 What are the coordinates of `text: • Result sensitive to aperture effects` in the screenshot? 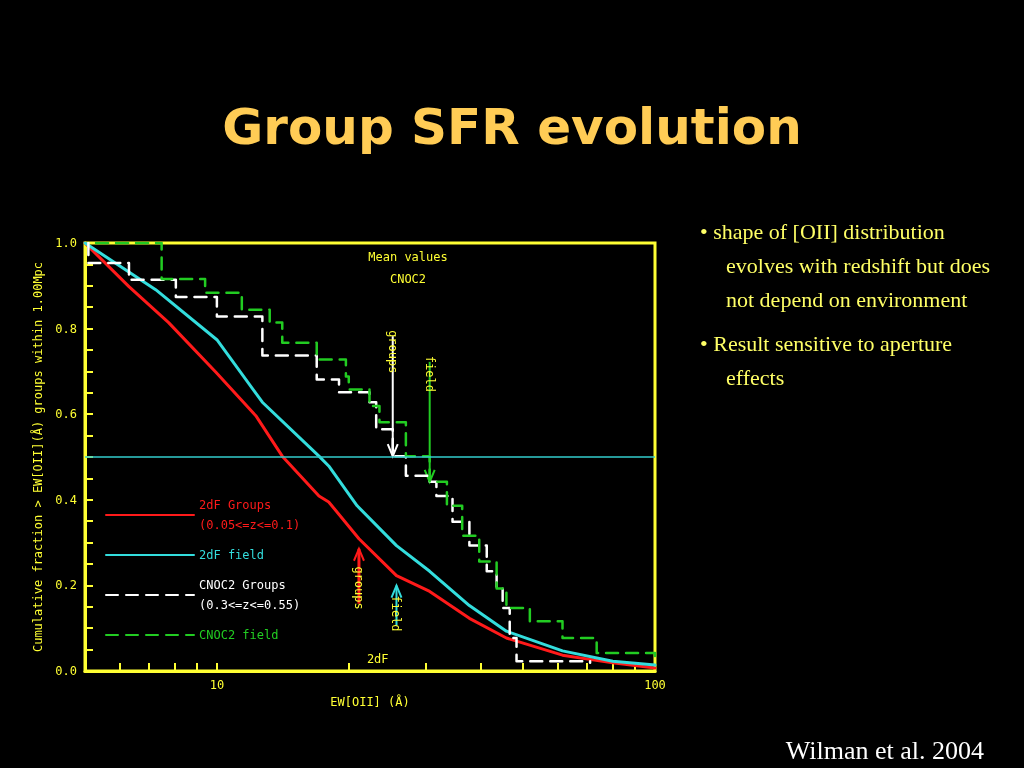 It's located at (827, 361).